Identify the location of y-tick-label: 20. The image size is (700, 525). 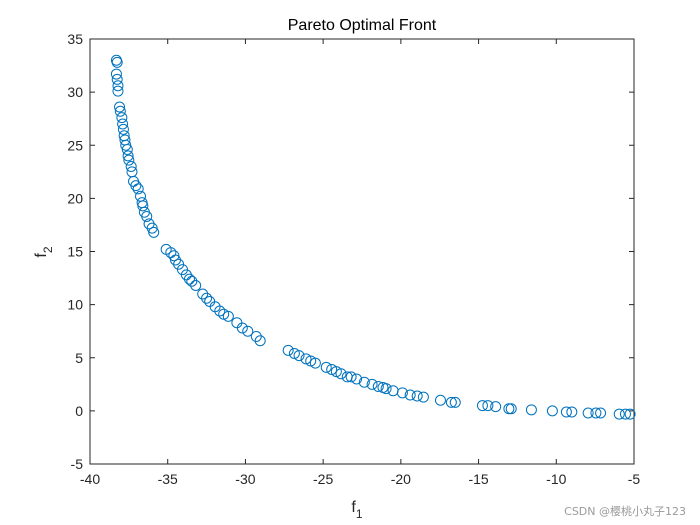
(75, 198).